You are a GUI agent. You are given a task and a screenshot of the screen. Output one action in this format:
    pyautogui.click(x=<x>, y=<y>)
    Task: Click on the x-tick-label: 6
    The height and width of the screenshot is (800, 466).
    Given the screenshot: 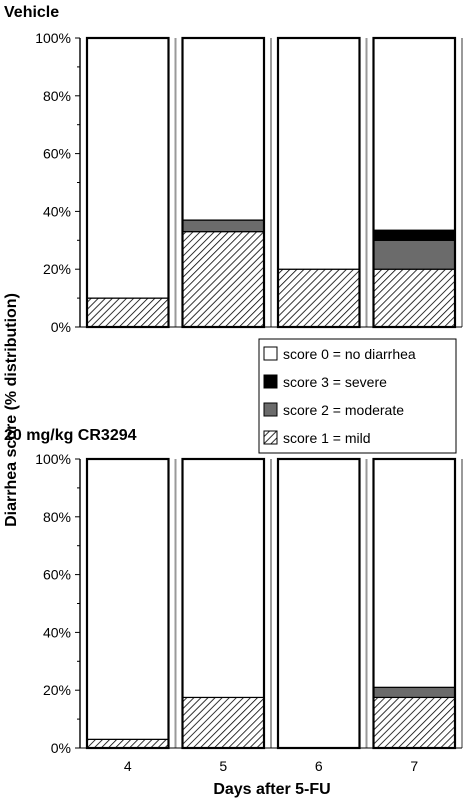 What is the action you would take?
    pyautogui.click(x=319, y=766)
    